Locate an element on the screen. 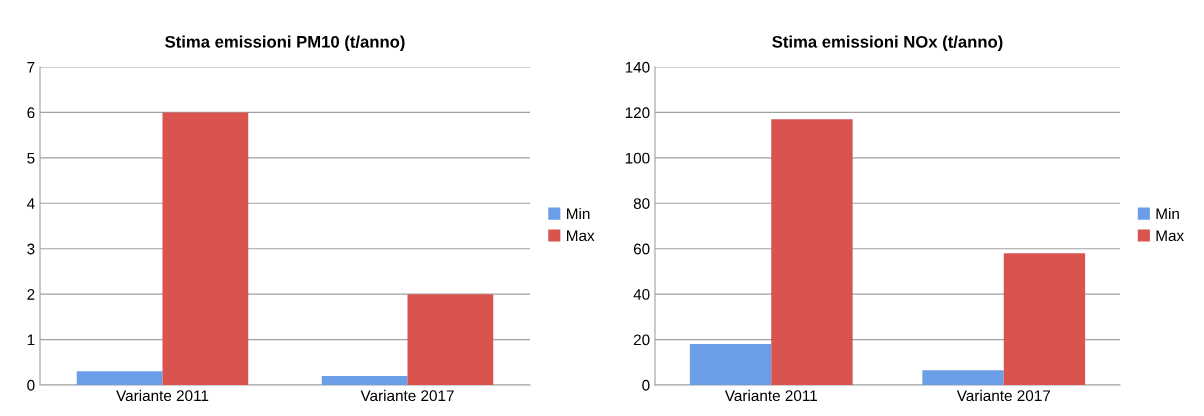 This screenshot has height=416, width=1204. chart-title: Stima emissioni NOx (t/anno) is located at coordinates (887, 43).